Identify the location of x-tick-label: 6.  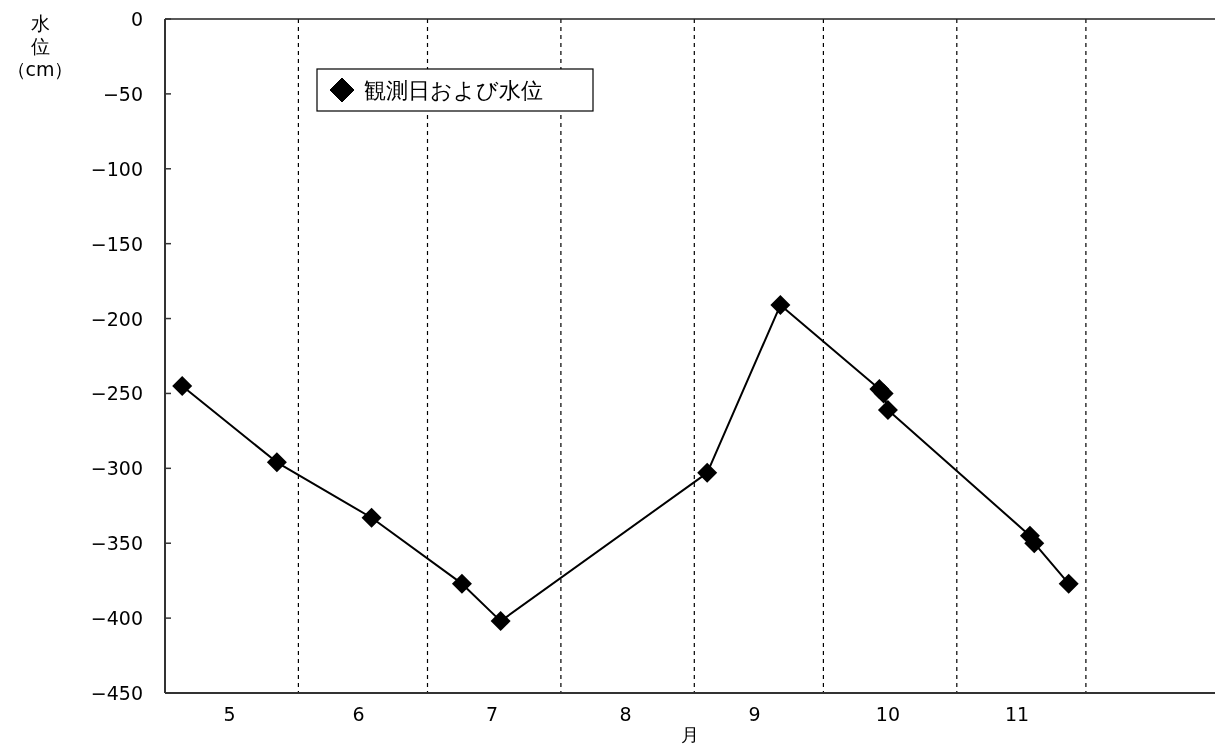
(358, 714).